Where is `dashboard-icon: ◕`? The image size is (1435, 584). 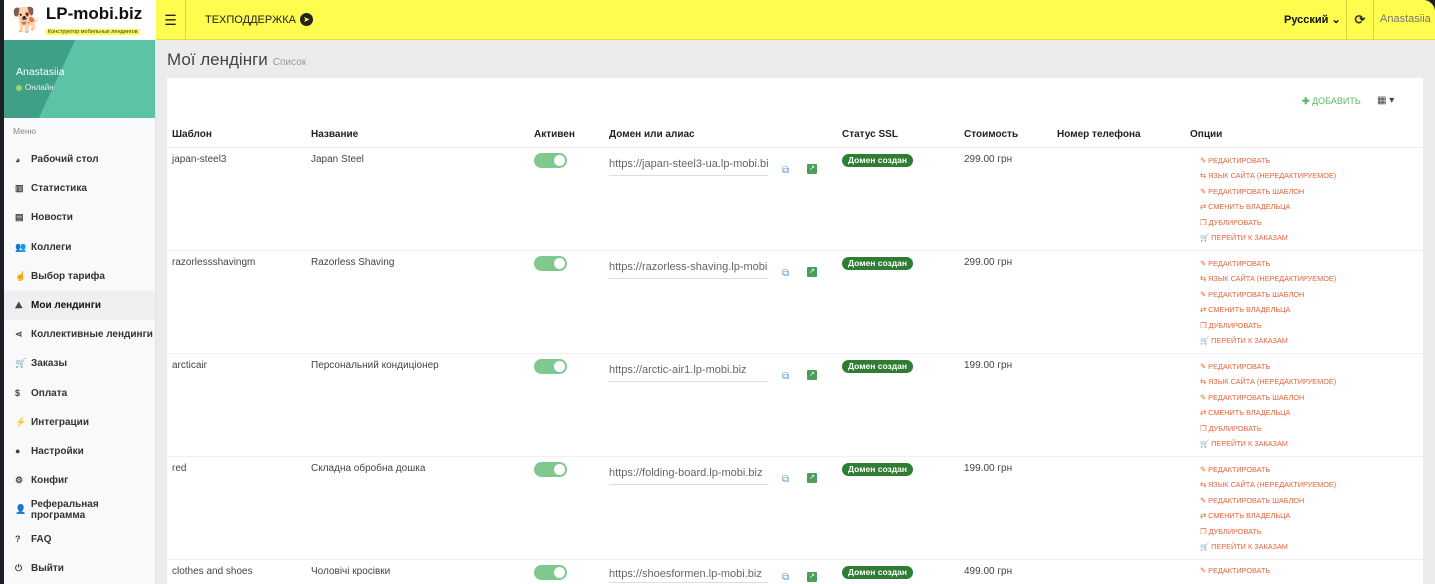
dashboard-icon: ◕ is located at coordinates (18, 159).